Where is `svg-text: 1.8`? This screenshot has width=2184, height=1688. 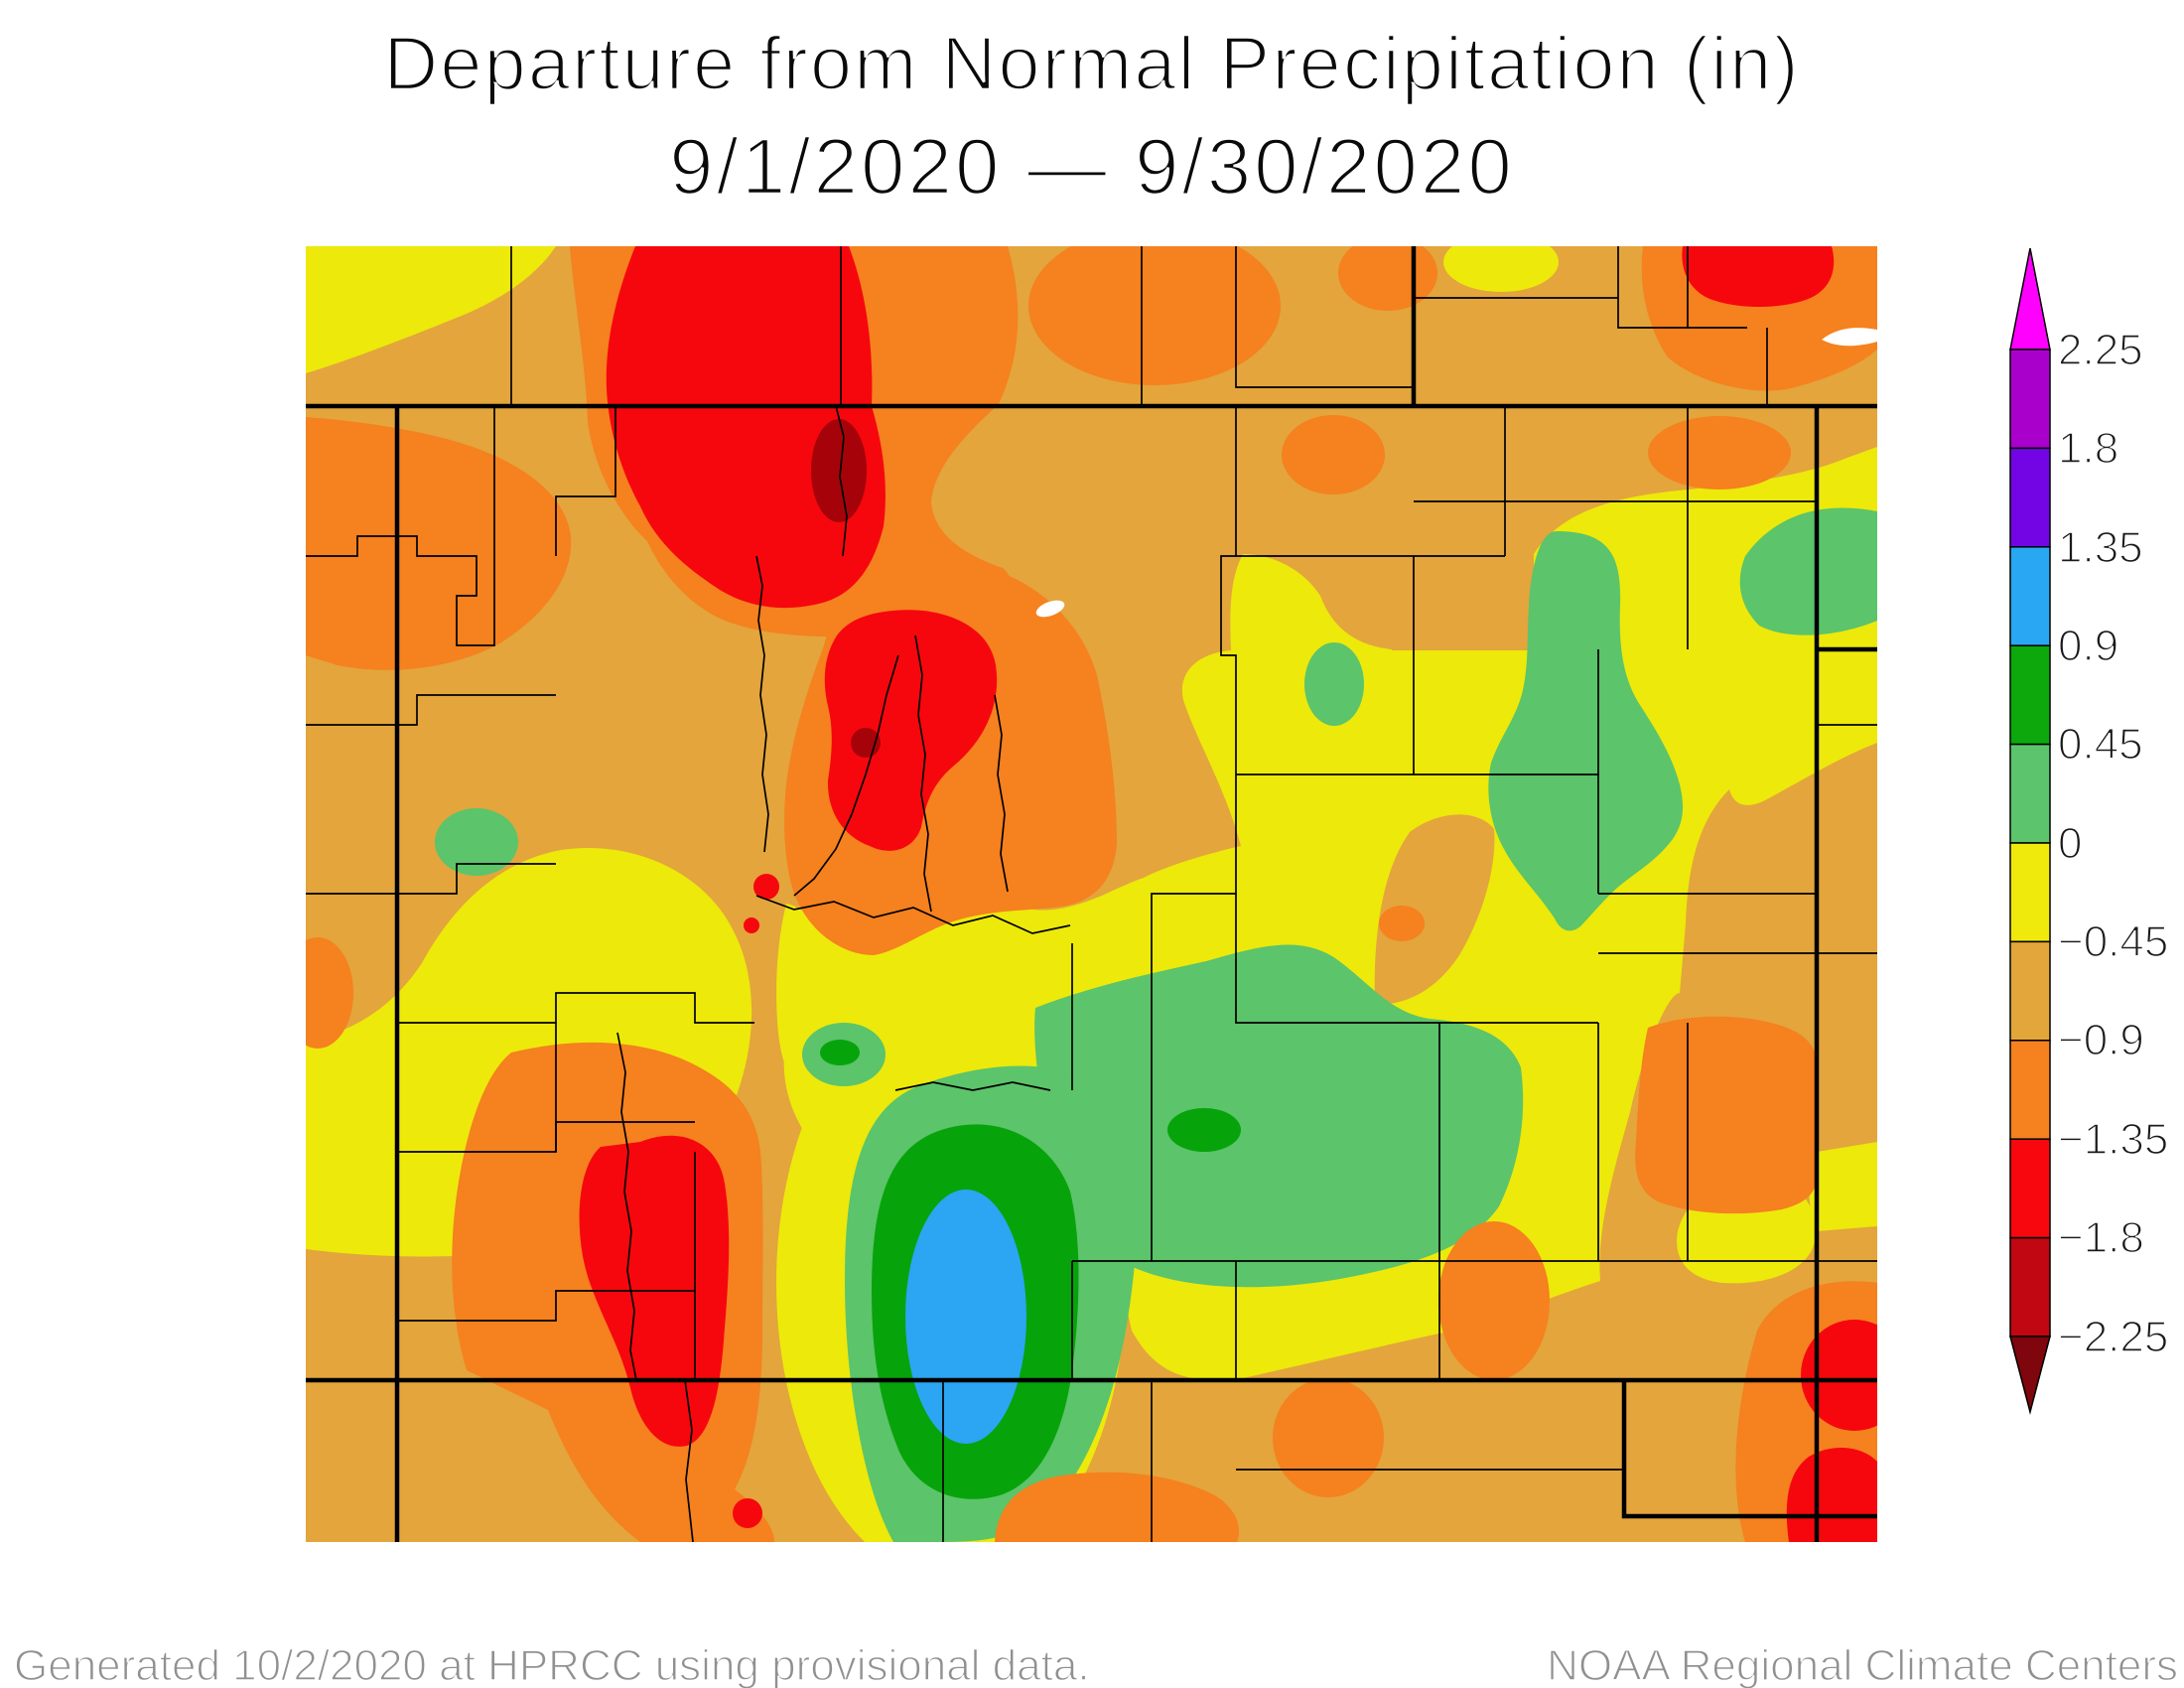 svg-text: 1.8 is located at coordinates (2088, 448).